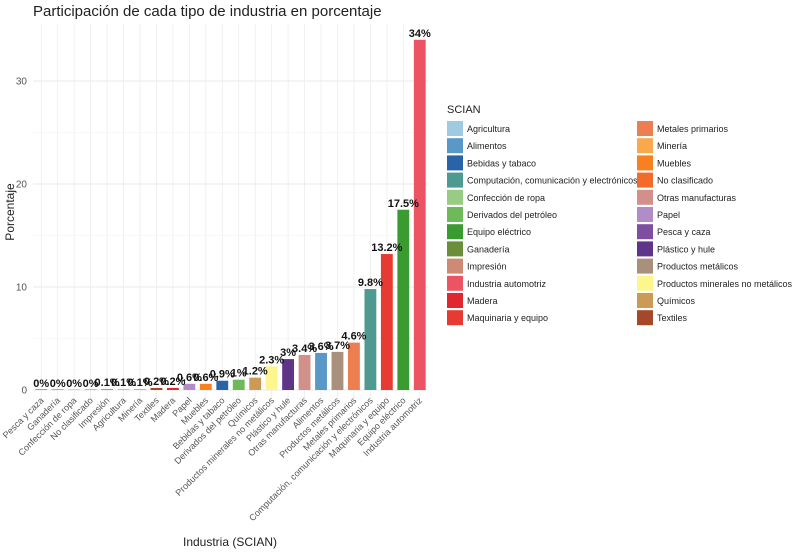 This screenshot has width=800, height=553. Describe the element at coordinates (288, 353) in the screenshot. I see `data-label: 3%` at that location.